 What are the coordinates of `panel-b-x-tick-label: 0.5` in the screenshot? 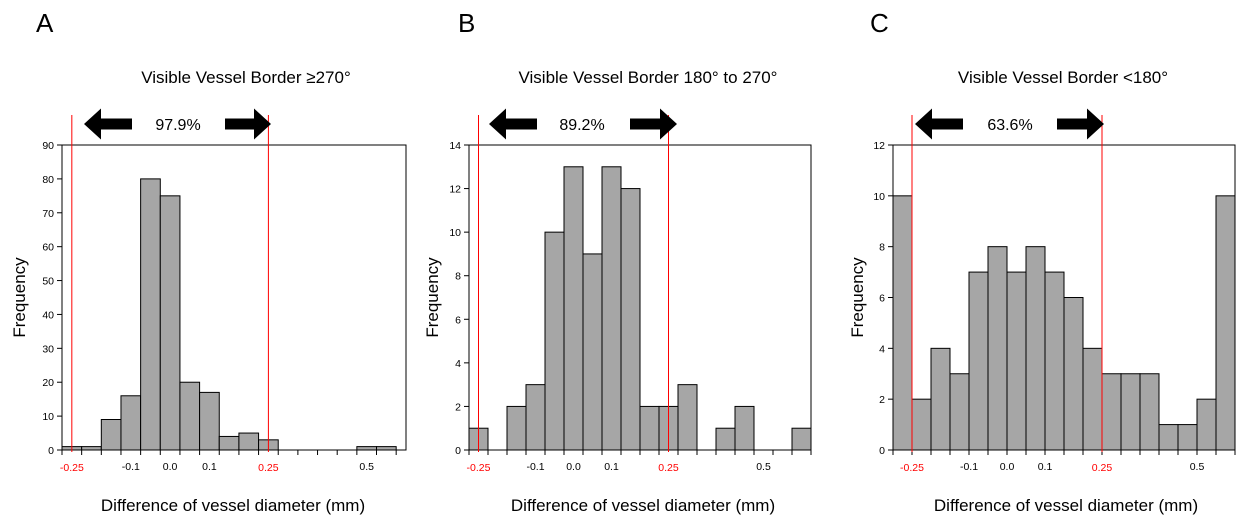 It's located at (763, 467).